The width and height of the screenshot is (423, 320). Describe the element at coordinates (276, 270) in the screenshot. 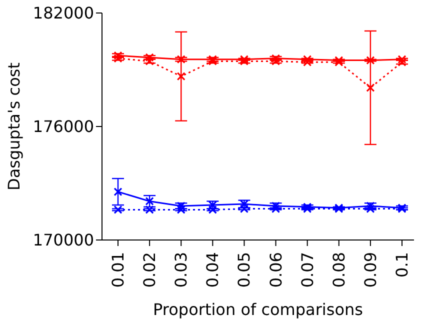

I see `x-tick-label: 0.06` at that location.